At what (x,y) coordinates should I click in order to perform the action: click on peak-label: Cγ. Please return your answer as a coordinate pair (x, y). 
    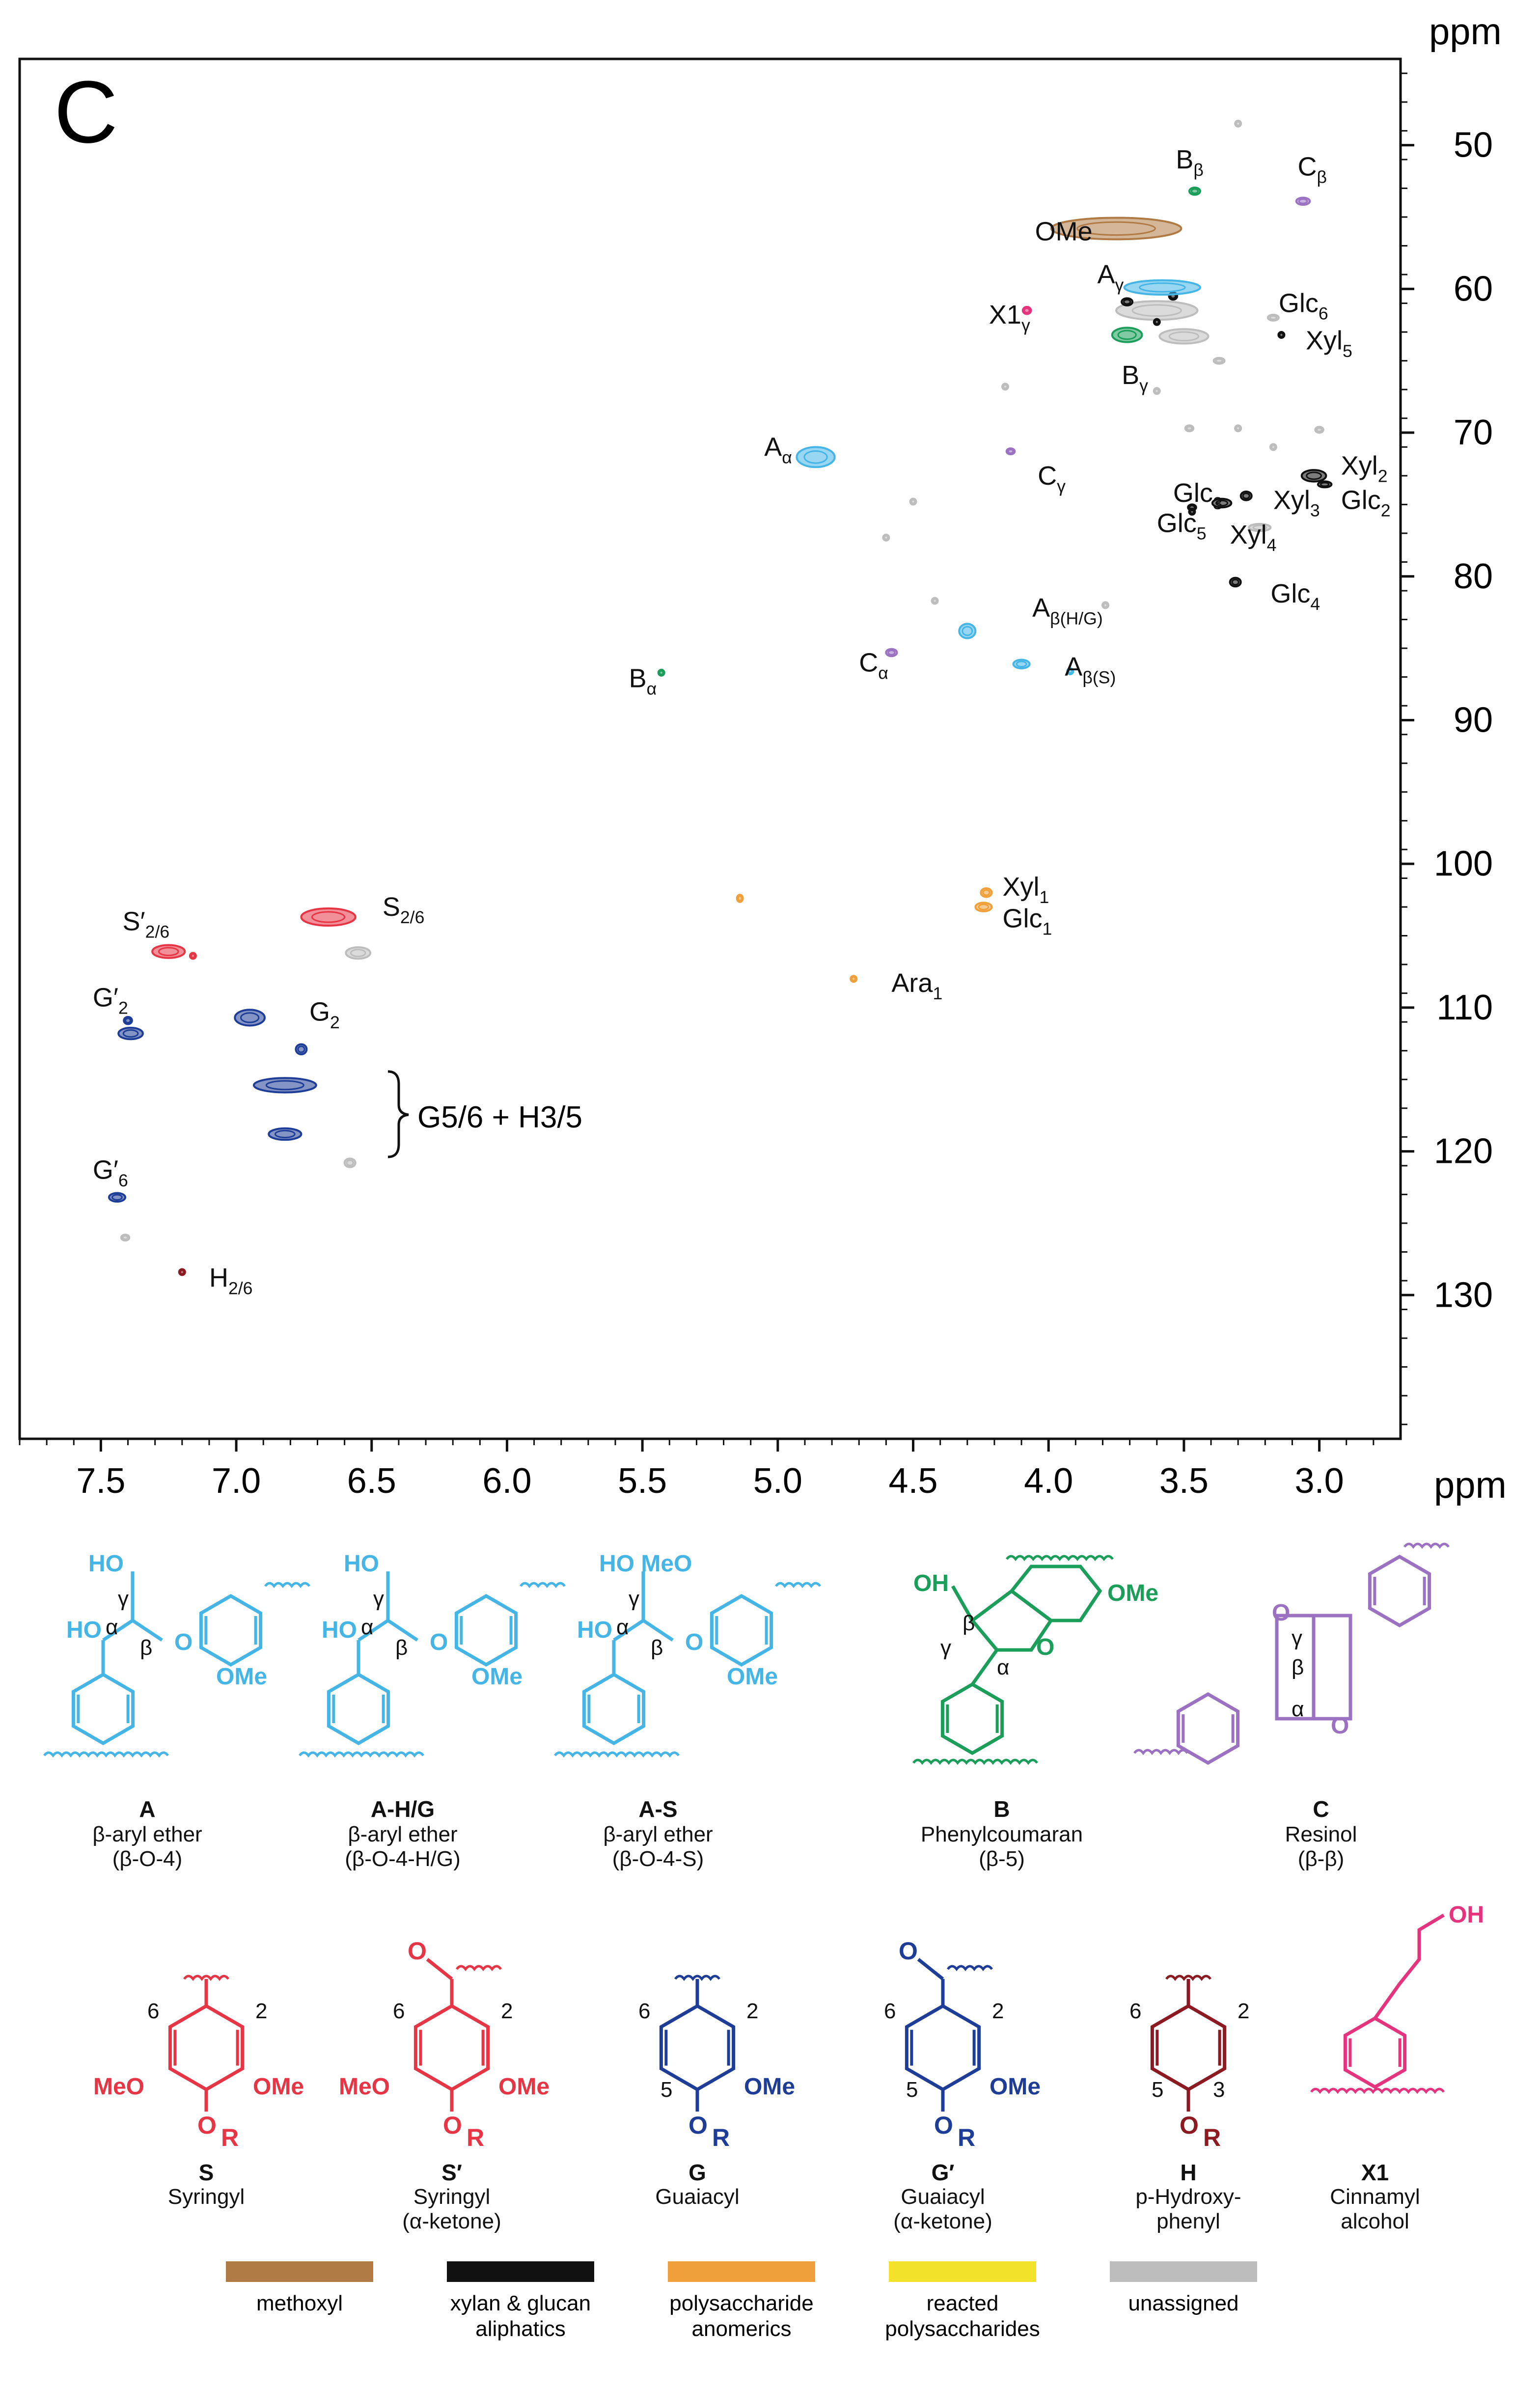
    Looking at the image, I should click on (1052, 478).